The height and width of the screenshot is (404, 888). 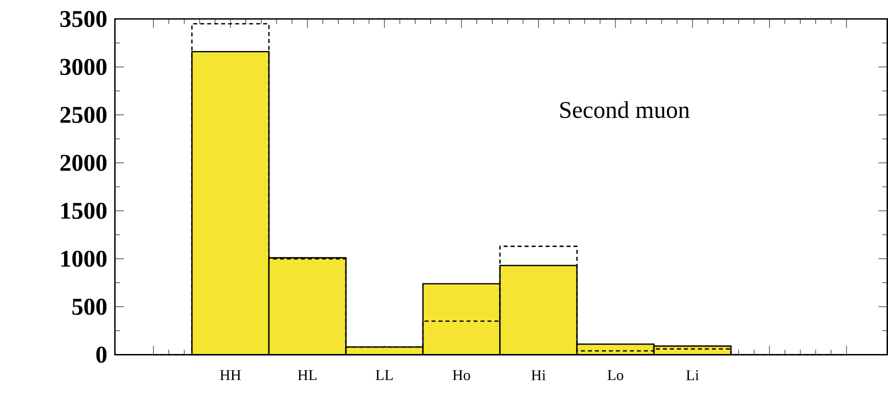 What do you see at coordinates (692, 375) in the screenshot?
I see `x-tick-label: Li` at bounding box center [692, 375].